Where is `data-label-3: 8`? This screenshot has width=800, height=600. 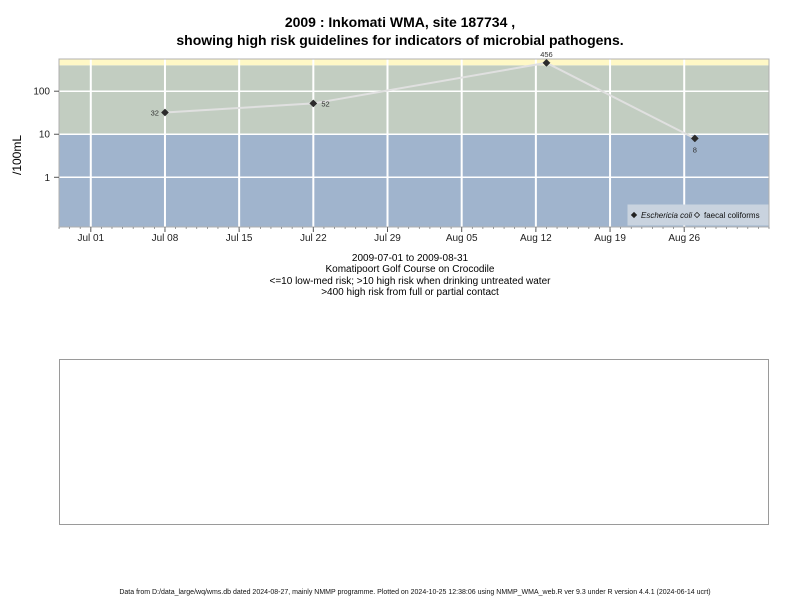
data-label-3: 8 is located at coordinates (695, 149).